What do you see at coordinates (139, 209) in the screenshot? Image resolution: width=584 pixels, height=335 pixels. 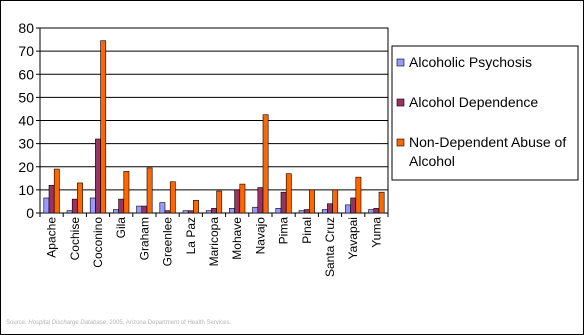 I see `bar-alcoholic-psychosis-graham` at bounding box center [139, 209].